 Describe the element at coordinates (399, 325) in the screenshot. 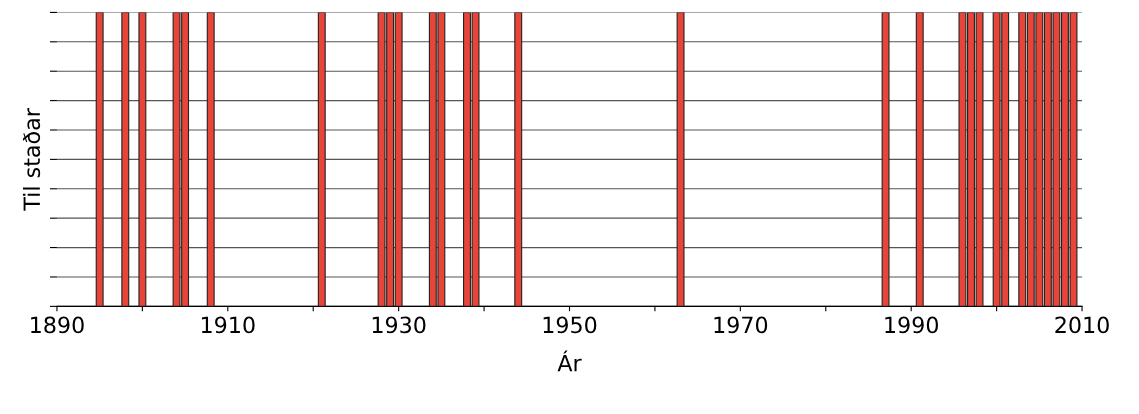

I see `x-tick-label: 1930` at that location.